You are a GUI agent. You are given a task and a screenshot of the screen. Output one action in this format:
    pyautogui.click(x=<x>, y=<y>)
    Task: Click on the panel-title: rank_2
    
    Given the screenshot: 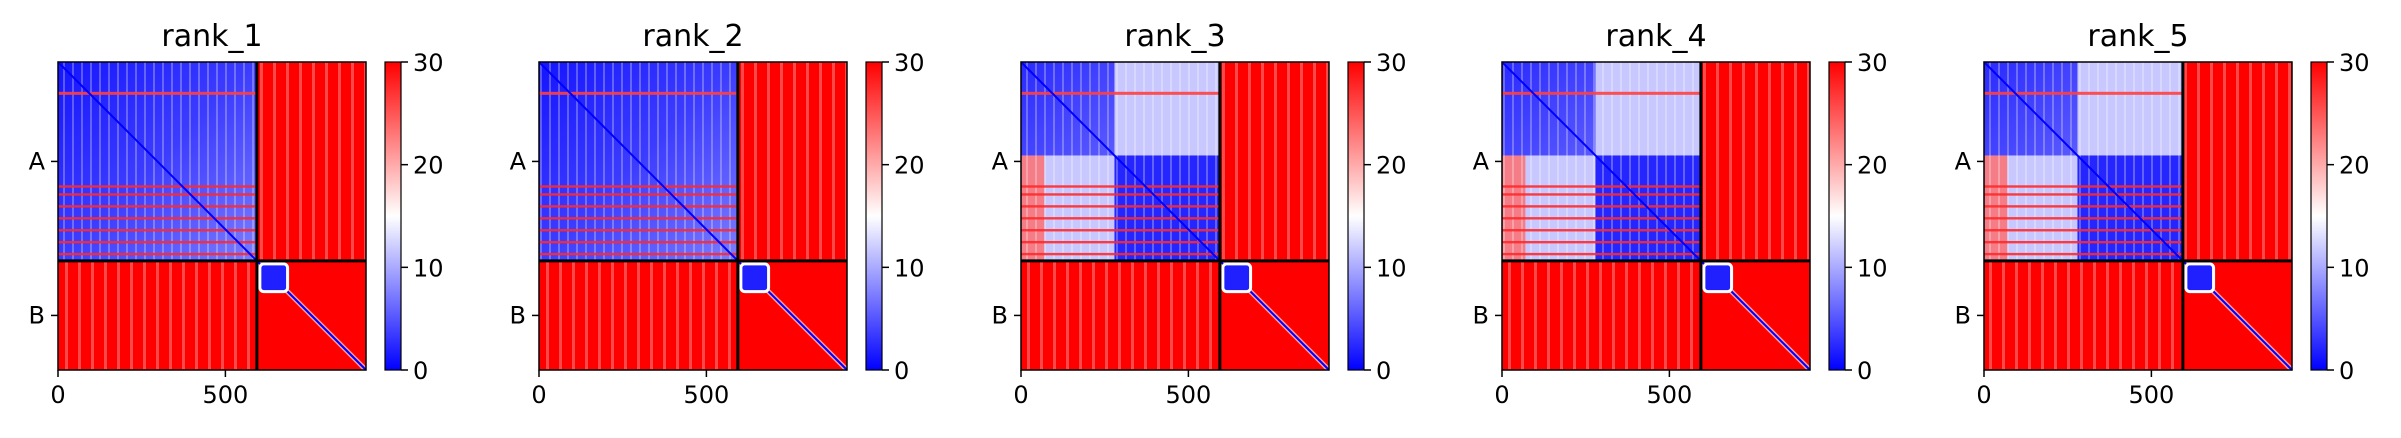 What is the action you would take?
    pyautogui.click(x=692, y=36)
    